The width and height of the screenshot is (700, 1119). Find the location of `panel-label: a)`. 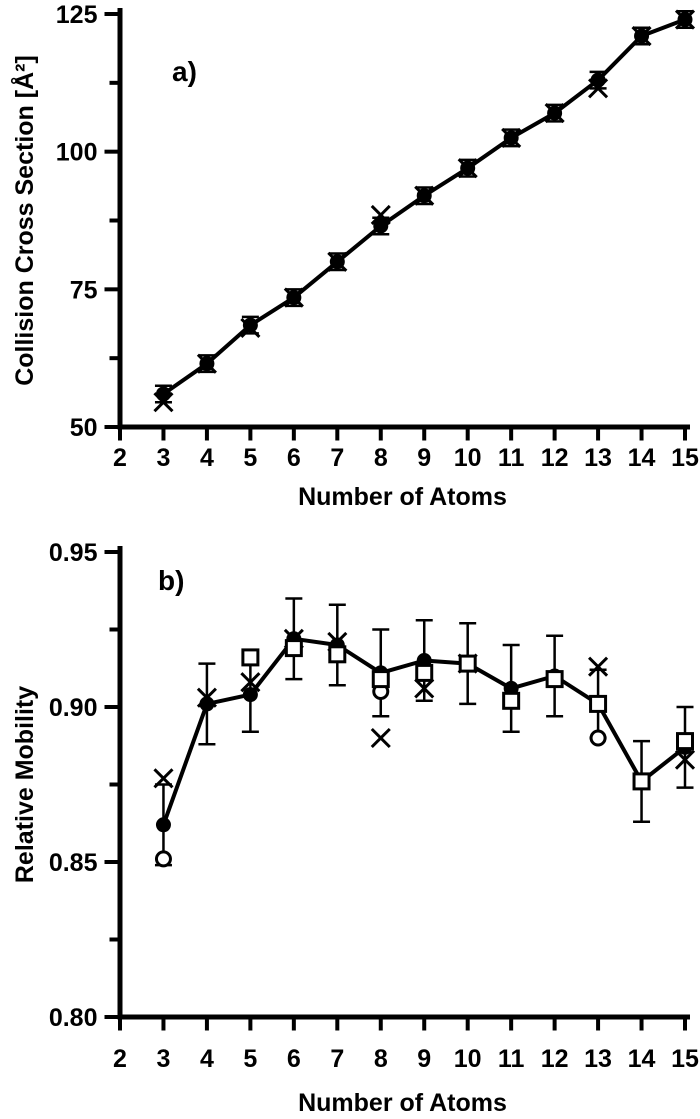

panel-label: a) is located at coordinates (184, 71).